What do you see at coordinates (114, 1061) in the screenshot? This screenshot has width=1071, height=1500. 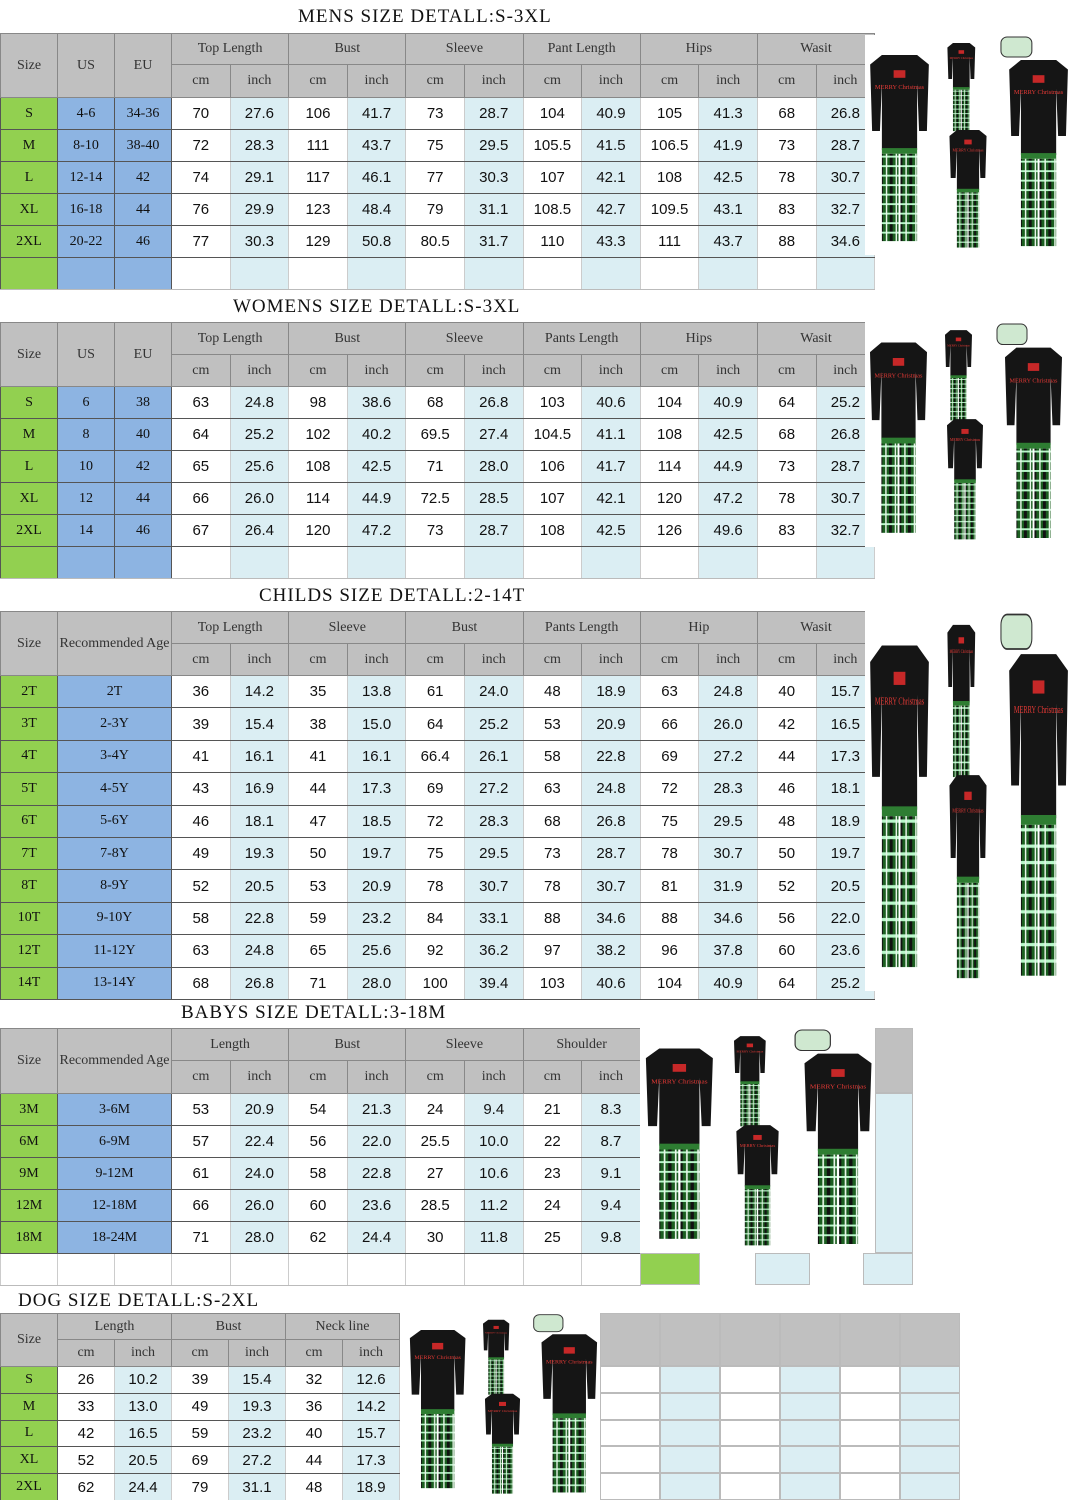 I see `column-header: Recommended Age` at bounding box center [114, 1061].